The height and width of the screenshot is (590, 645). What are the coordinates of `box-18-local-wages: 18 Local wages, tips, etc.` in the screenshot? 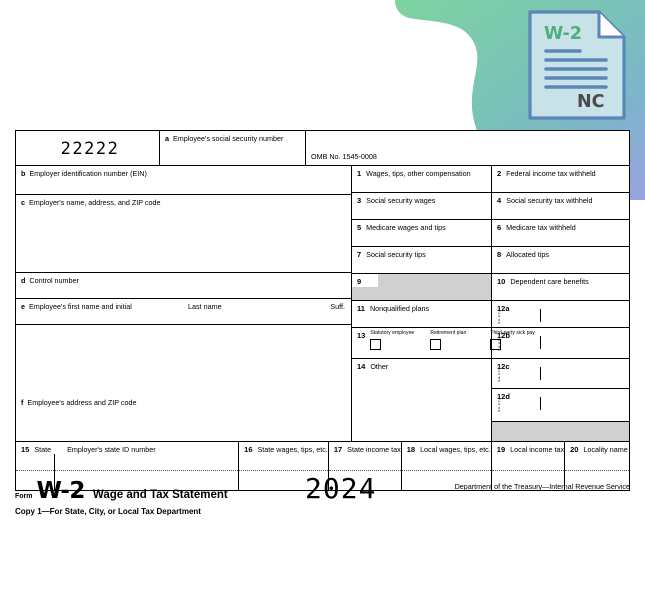 It's located at (445, 466).